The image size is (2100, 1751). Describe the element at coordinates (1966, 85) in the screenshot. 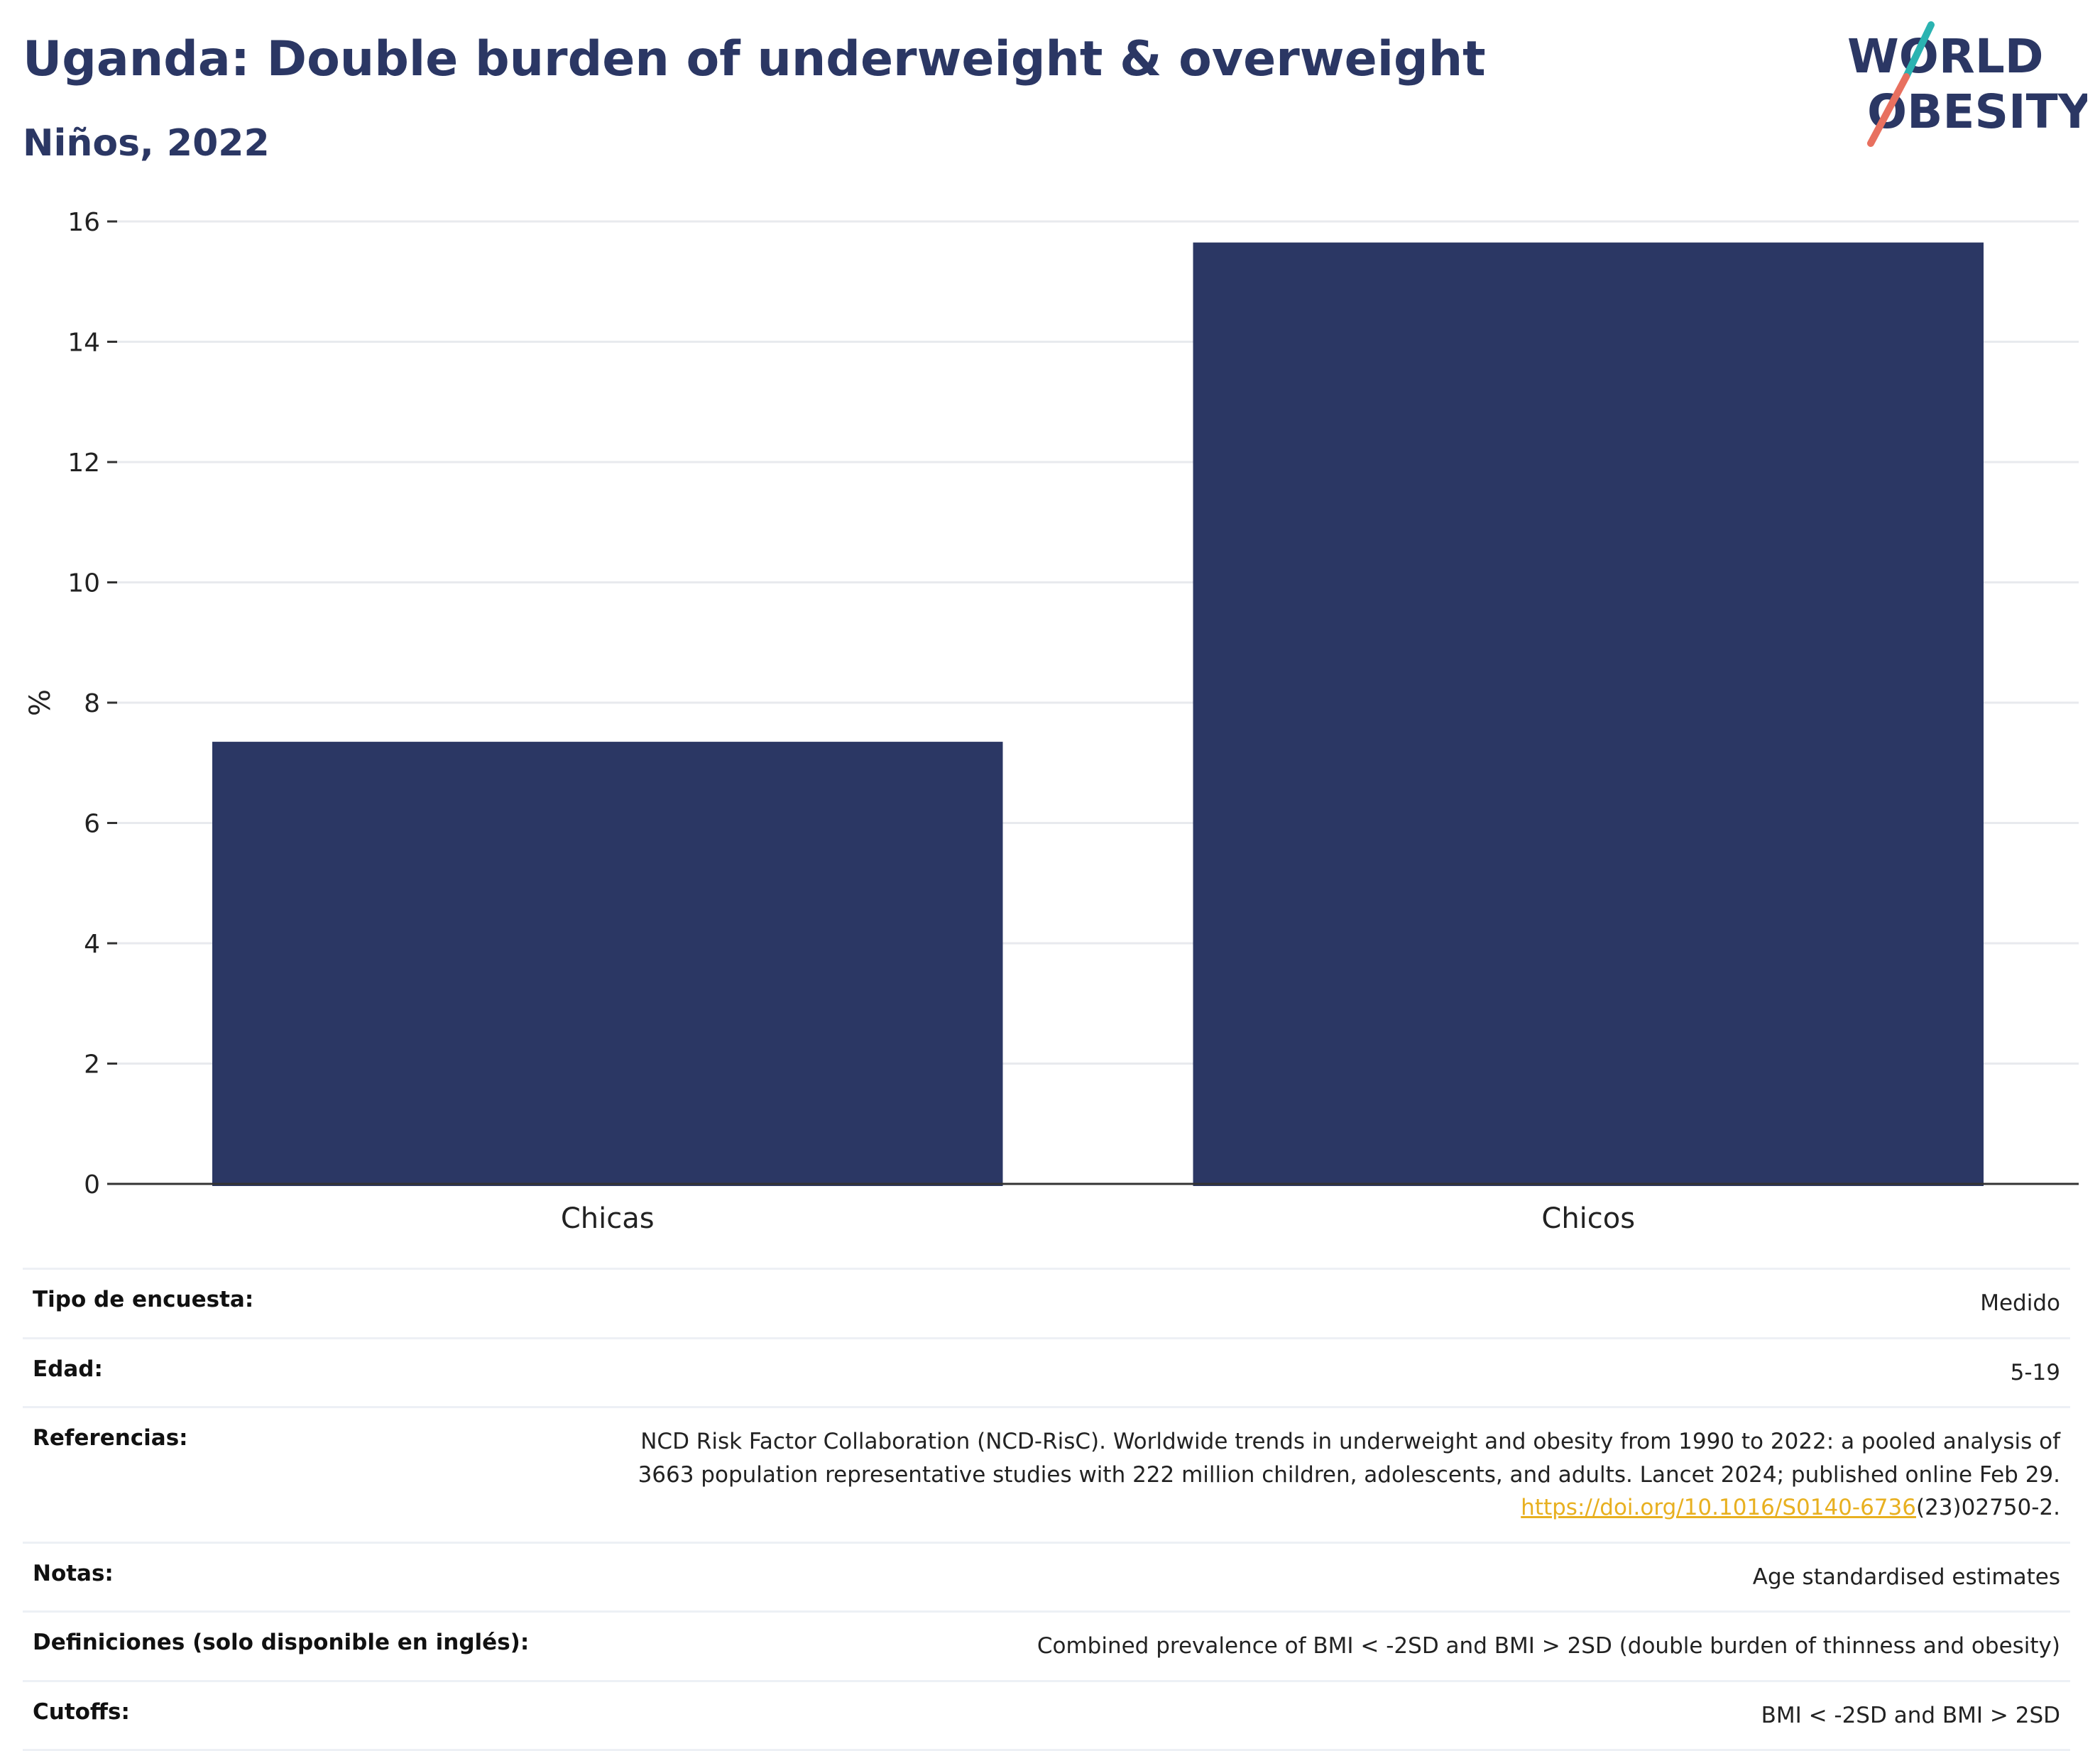

I see `world-obesity-logo: WORLD OBESITY` at that location.